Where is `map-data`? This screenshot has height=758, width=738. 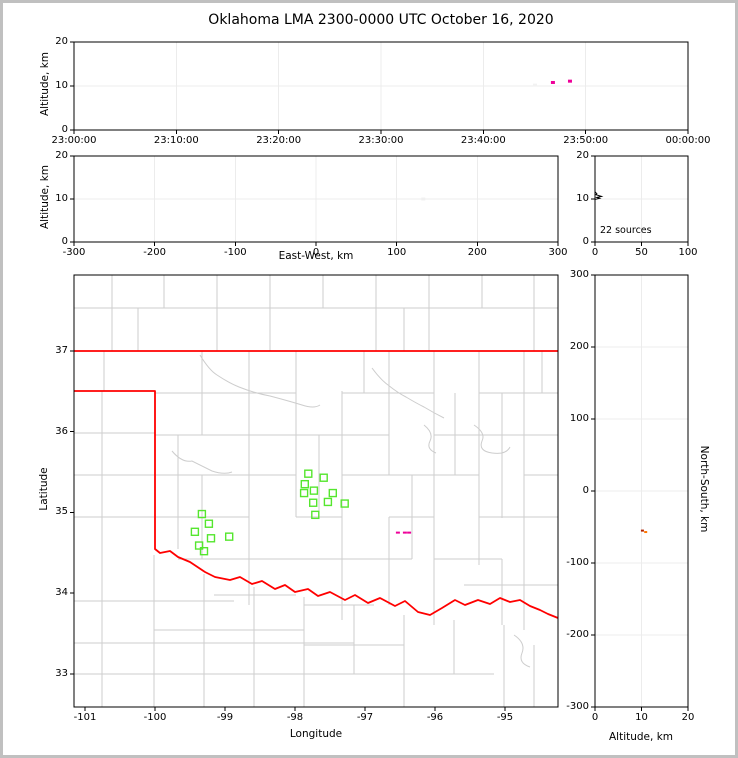 map-data is located at coordinates (301, 512).